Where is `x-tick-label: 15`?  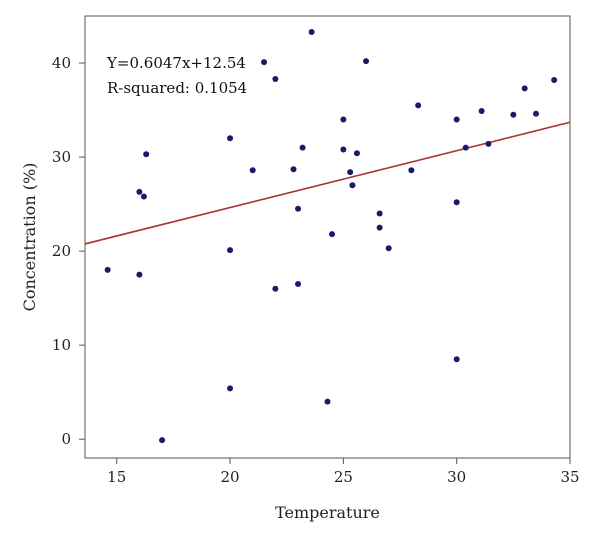 x-tick-label: 15 is located at coordinates (116, 477).